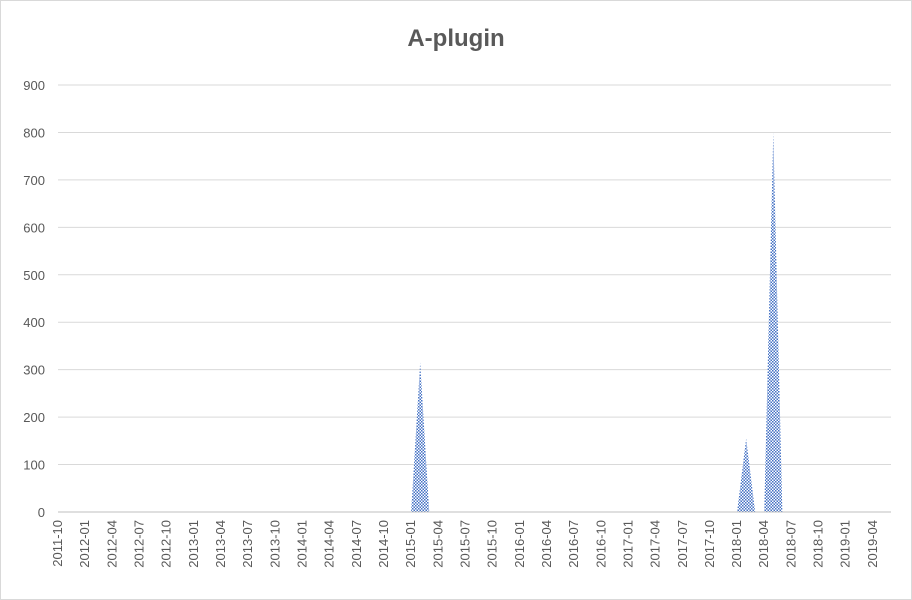  Describe the element at coordinates (329, 544) in the screenshot. I see `x-tick-label: 2014-04` at that location.